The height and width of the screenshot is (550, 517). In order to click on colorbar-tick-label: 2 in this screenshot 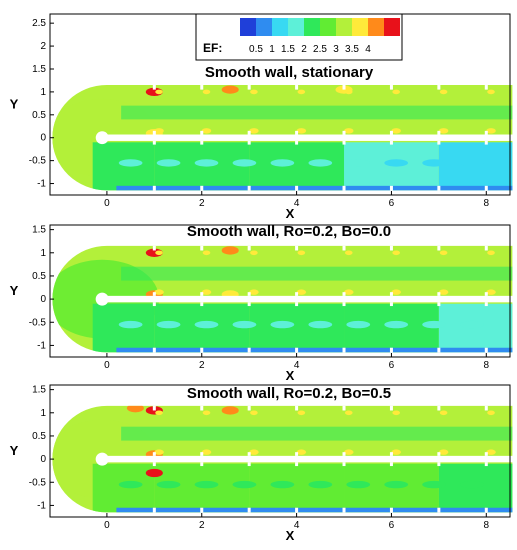, I will do `click(304, 49)`.